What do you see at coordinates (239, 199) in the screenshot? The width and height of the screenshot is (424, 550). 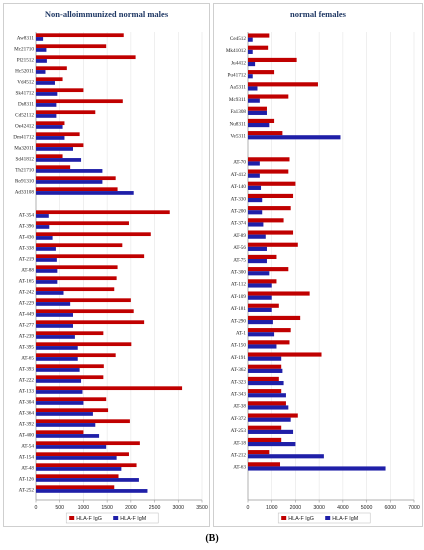 I see `category-label: AT-330` at bounding box center [239, 199].